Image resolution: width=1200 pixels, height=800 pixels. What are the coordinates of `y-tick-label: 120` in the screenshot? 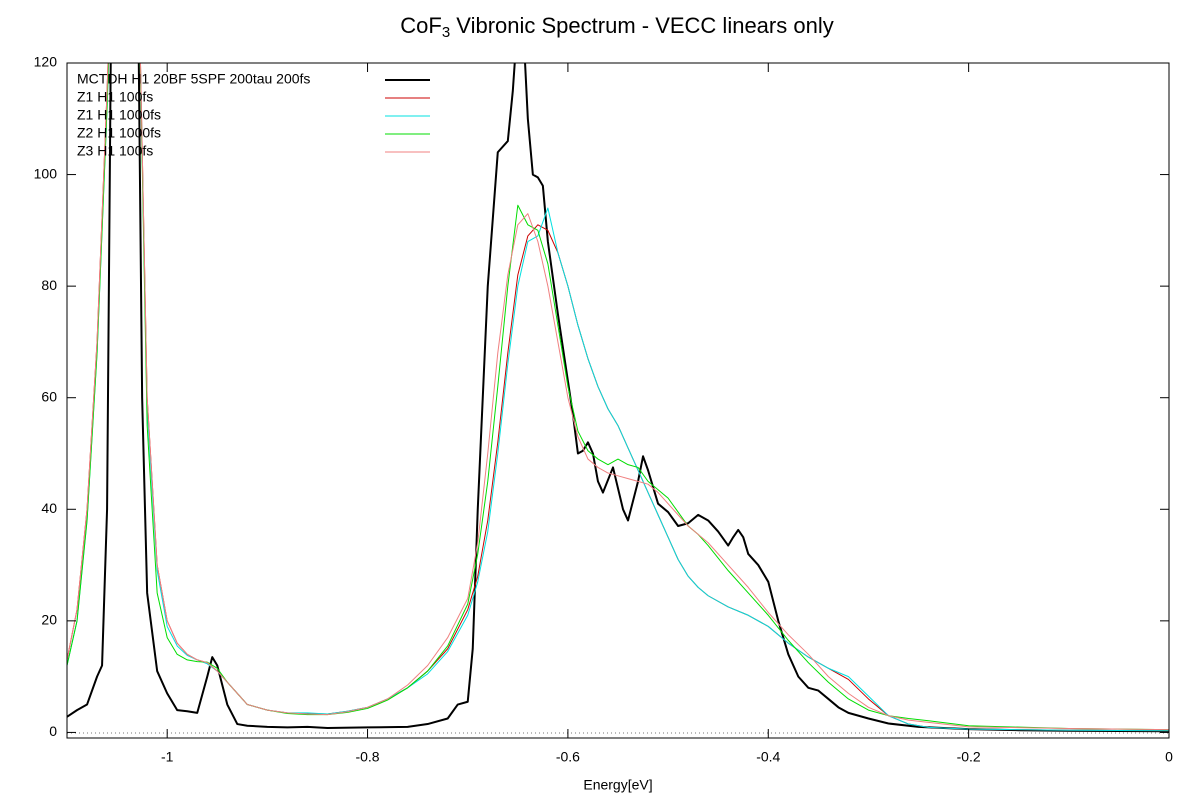 It's located at (46, 62).